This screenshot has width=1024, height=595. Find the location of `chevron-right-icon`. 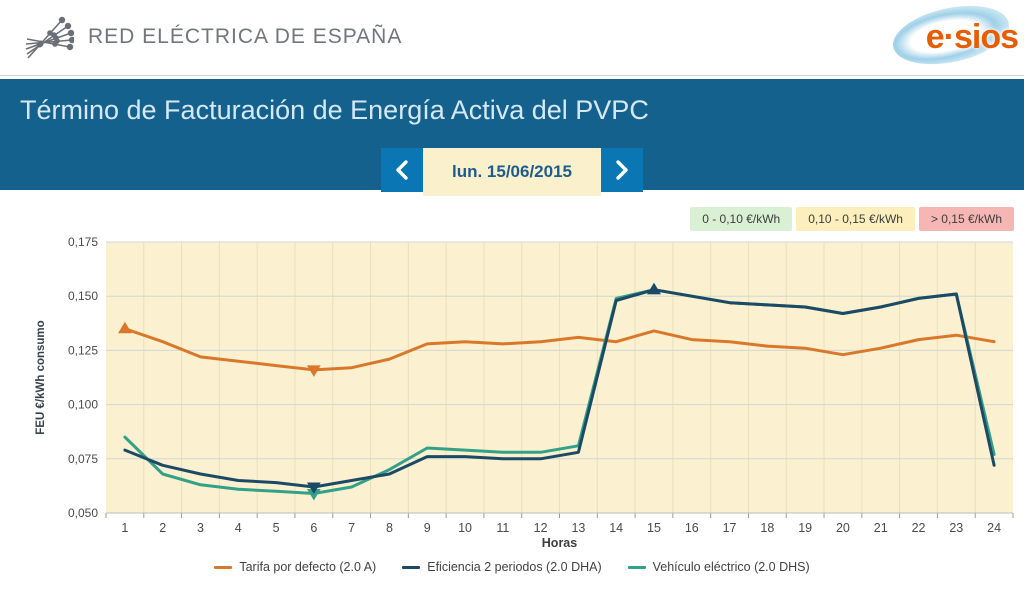

chevron-right-icon is located at coordinates (622, 170).